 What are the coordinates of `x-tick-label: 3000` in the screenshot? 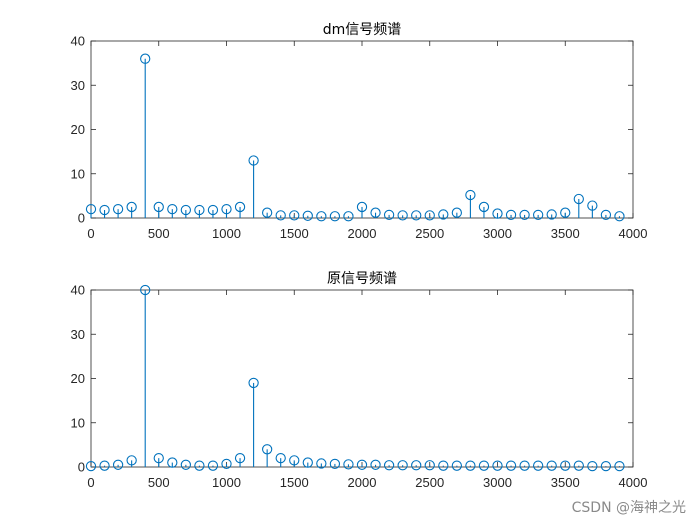 It's located at (497, 233).